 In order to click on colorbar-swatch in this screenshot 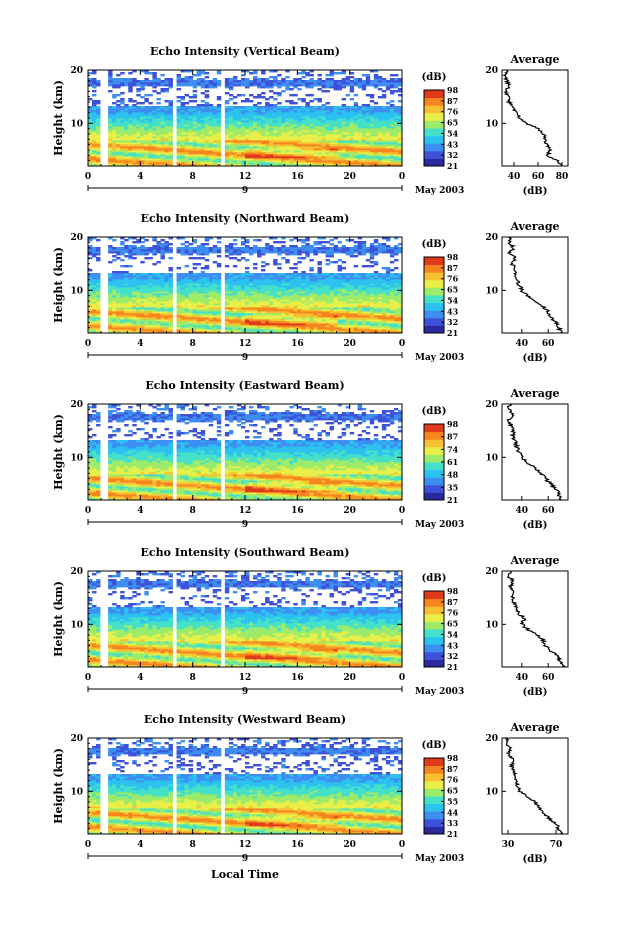, I will do `click(434, 101)`.